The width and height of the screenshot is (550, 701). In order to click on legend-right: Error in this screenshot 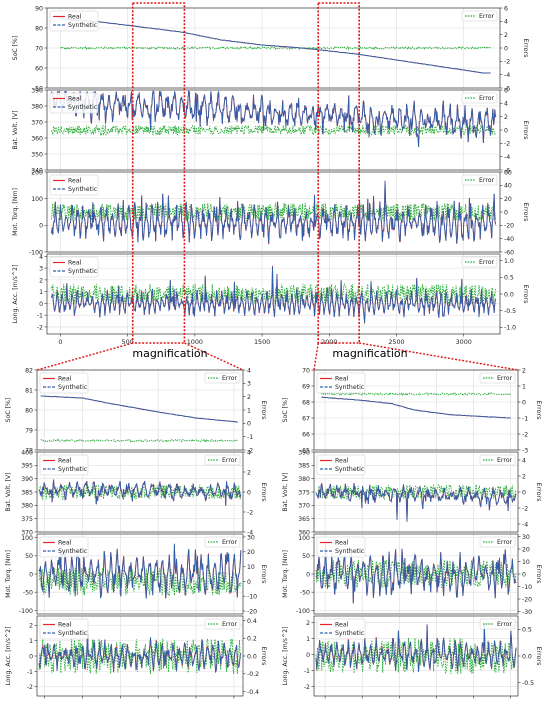, I will do `click(222, 460)`.